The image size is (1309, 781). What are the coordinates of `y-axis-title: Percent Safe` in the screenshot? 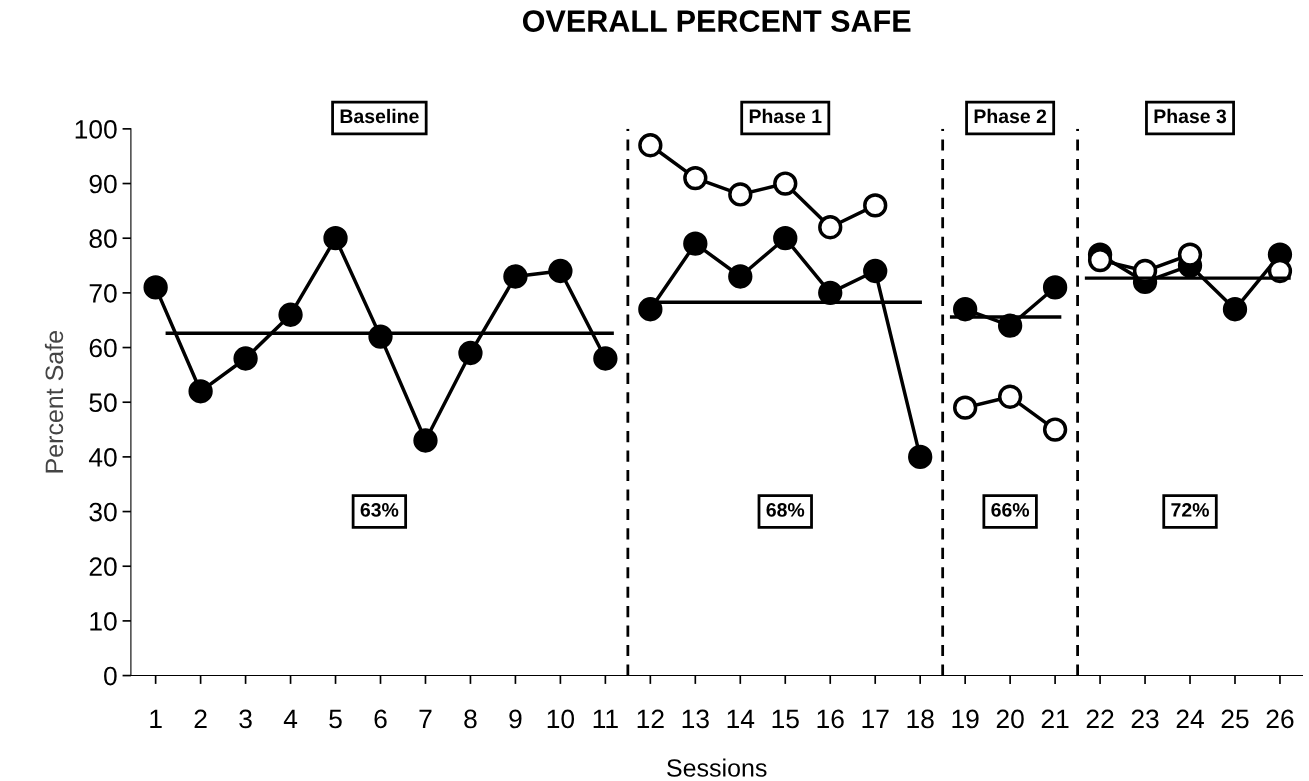 It's located at (54, 402).